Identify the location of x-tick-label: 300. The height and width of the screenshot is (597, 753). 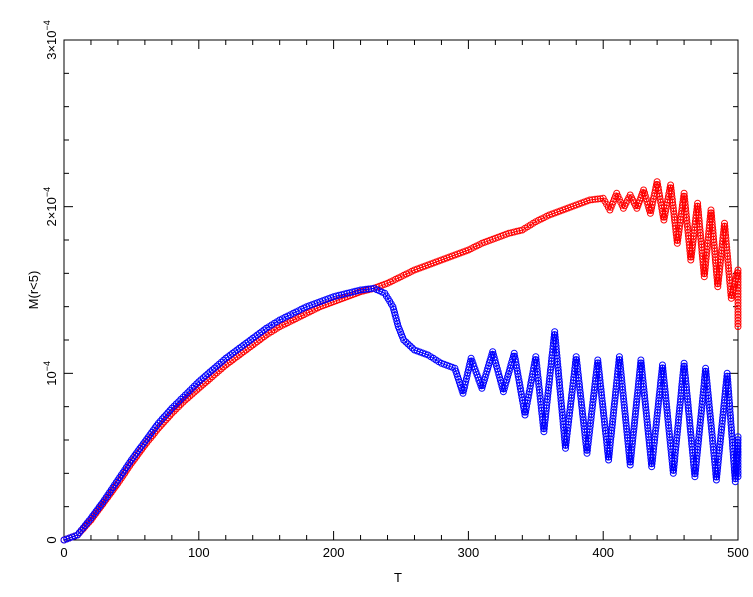
(469, 552).